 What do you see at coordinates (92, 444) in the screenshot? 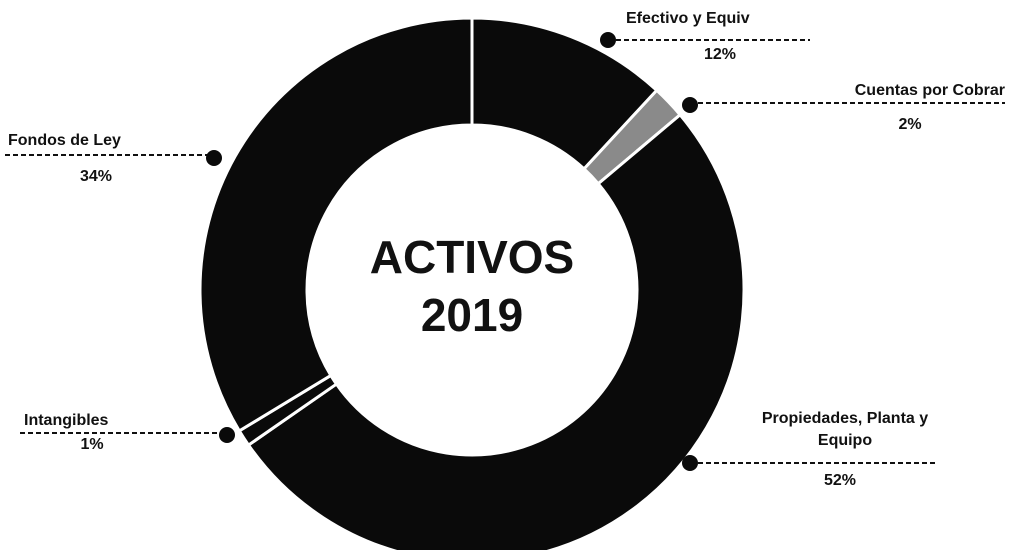
I see `value-label: 1%` at bounding box center [92, 444].